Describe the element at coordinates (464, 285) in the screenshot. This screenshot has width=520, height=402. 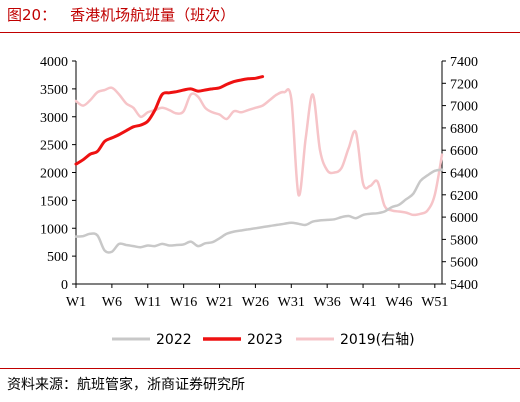
I see `right-tick-label: 5400` at that location.